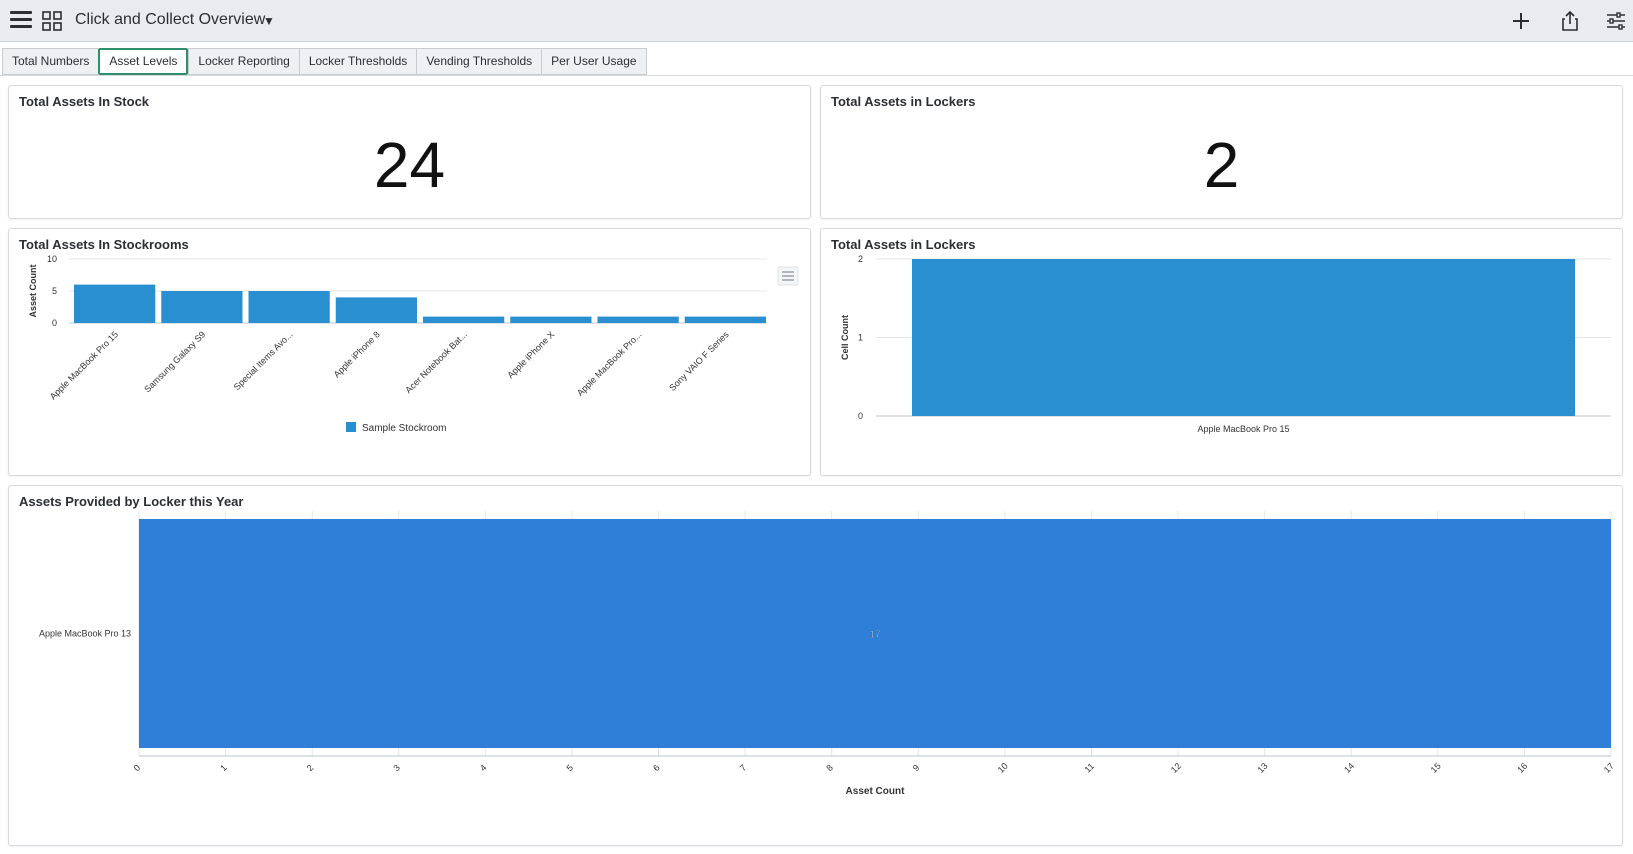 Image resolution: width=1633 pixels, height=854 pixels. Describe the element at coordinates (131, 501) in the screenshot. I see `widget-title: Assets Provided by Locker this Year` at that location.